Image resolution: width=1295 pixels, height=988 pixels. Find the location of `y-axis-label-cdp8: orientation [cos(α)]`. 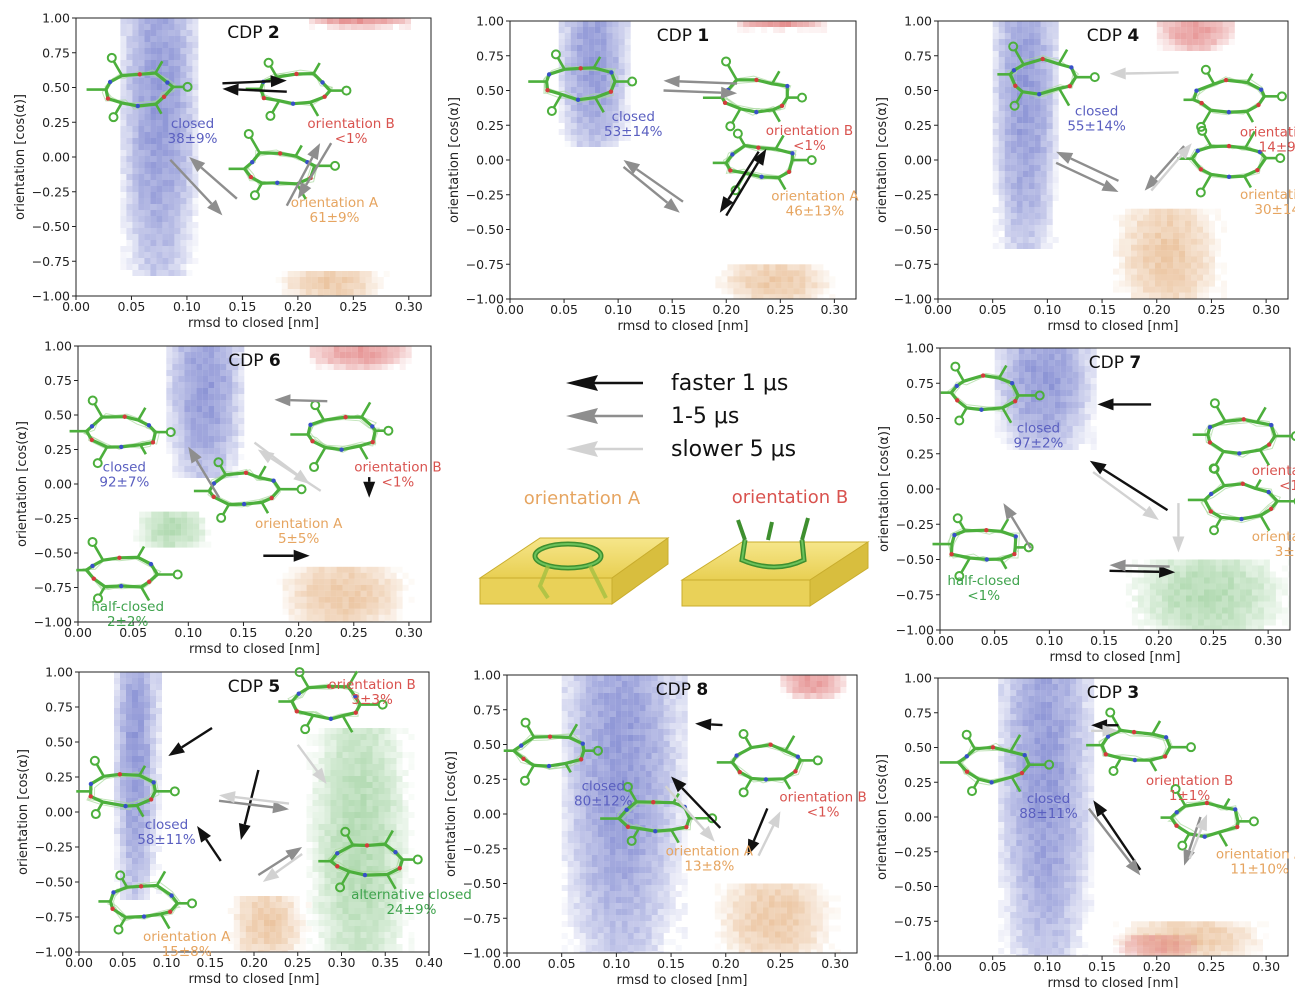

y-axis-label-cdp8: orientation [cos(α)] is located at coordinates (451, 814).